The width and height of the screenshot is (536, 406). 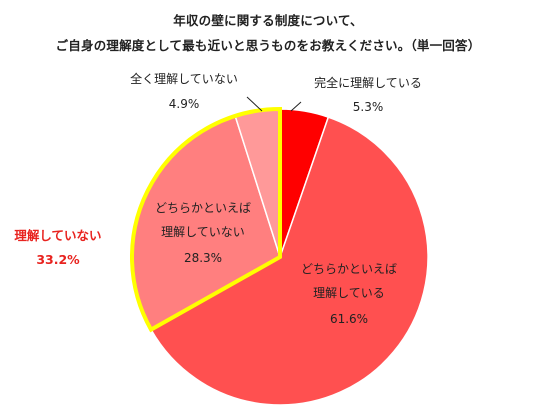 I want to click on slice-label-somewhat-understand-1: 理解している, so click(x=349, y=293).